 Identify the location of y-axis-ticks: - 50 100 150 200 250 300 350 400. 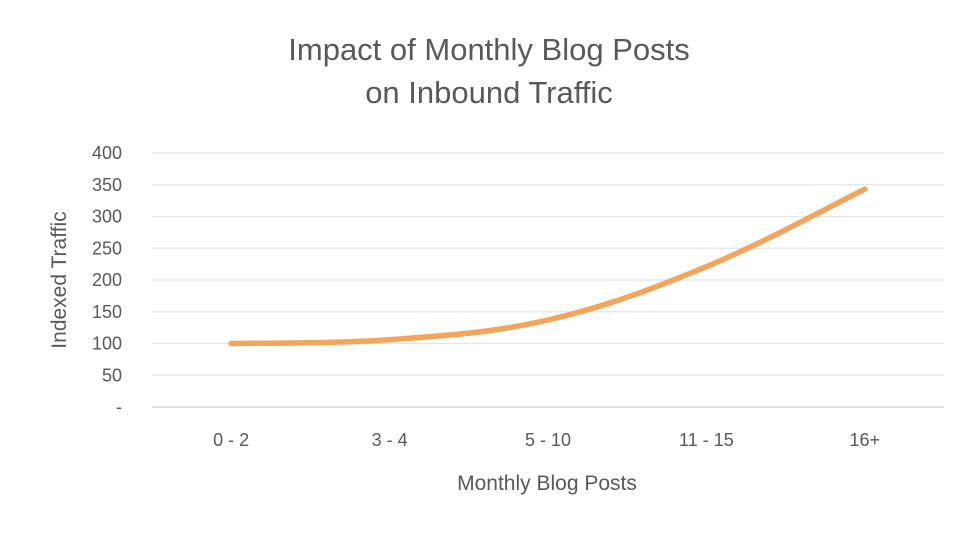
(107, 280).